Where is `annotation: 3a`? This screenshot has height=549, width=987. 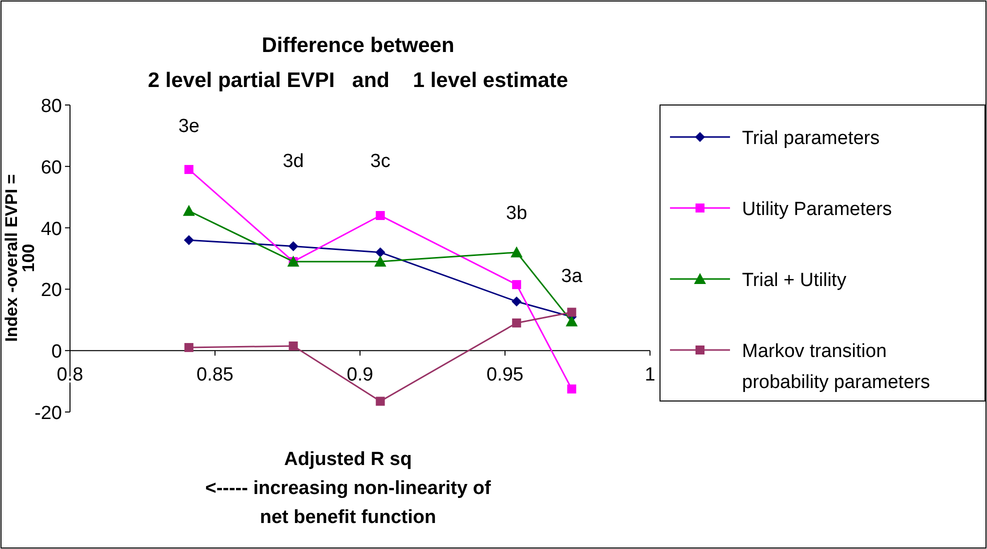 annotation: 3a is located at coordinates (572, 276).